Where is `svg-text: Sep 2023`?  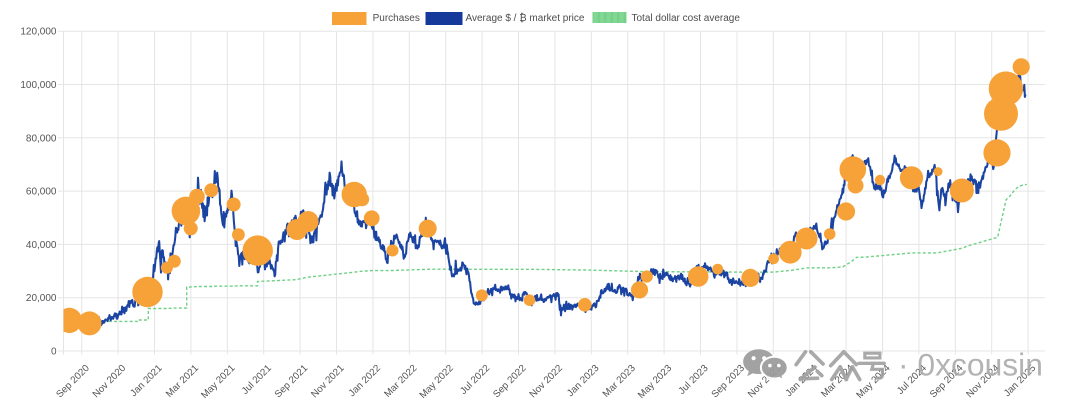 svg-text: Sep 2023 is located at coordinates (729, 381).